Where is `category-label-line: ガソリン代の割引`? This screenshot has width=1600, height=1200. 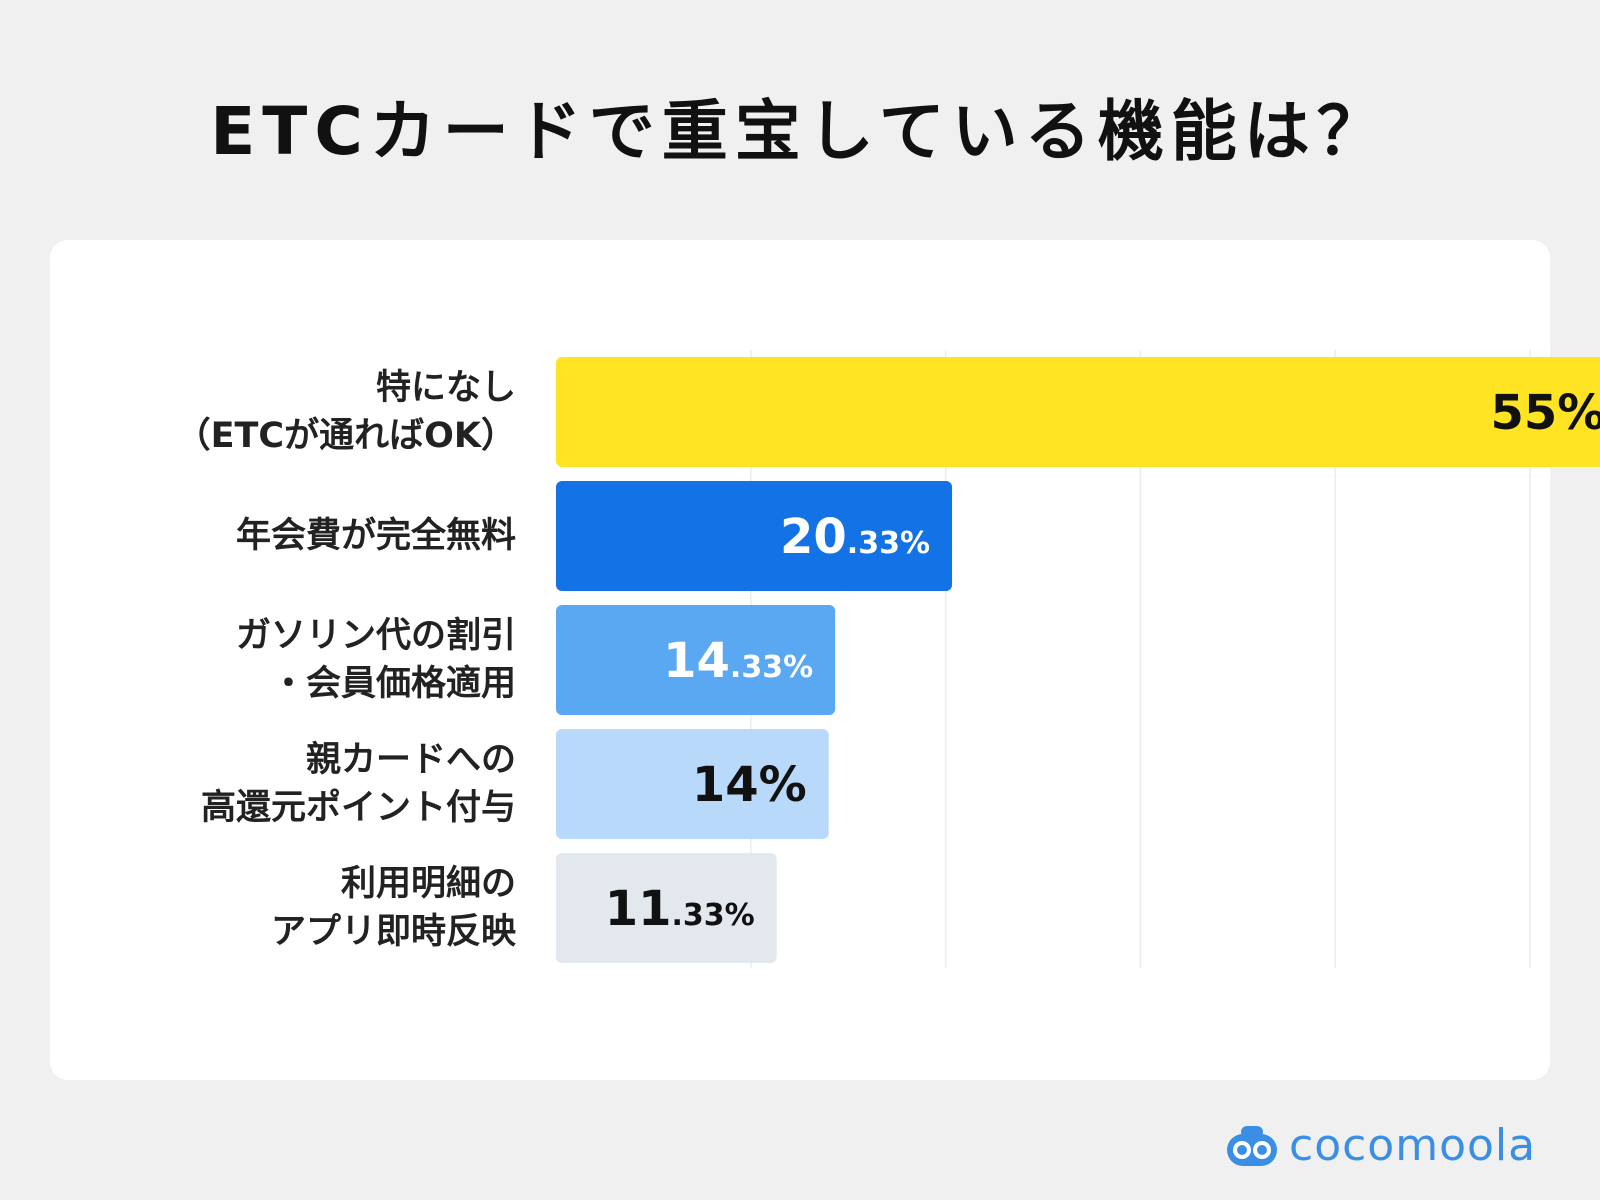 category-label-line: ガソリン代の割引 is located at coordinates (375, 636).